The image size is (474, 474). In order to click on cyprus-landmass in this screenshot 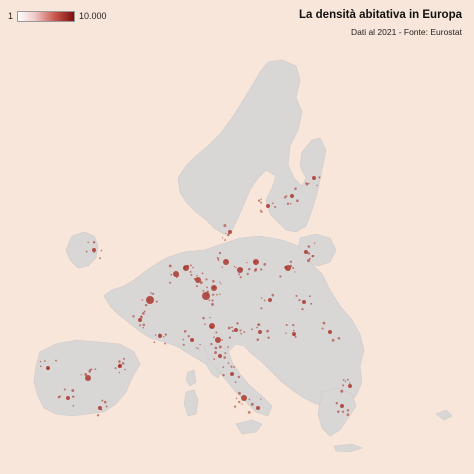, I will do `click(444, 415)`.